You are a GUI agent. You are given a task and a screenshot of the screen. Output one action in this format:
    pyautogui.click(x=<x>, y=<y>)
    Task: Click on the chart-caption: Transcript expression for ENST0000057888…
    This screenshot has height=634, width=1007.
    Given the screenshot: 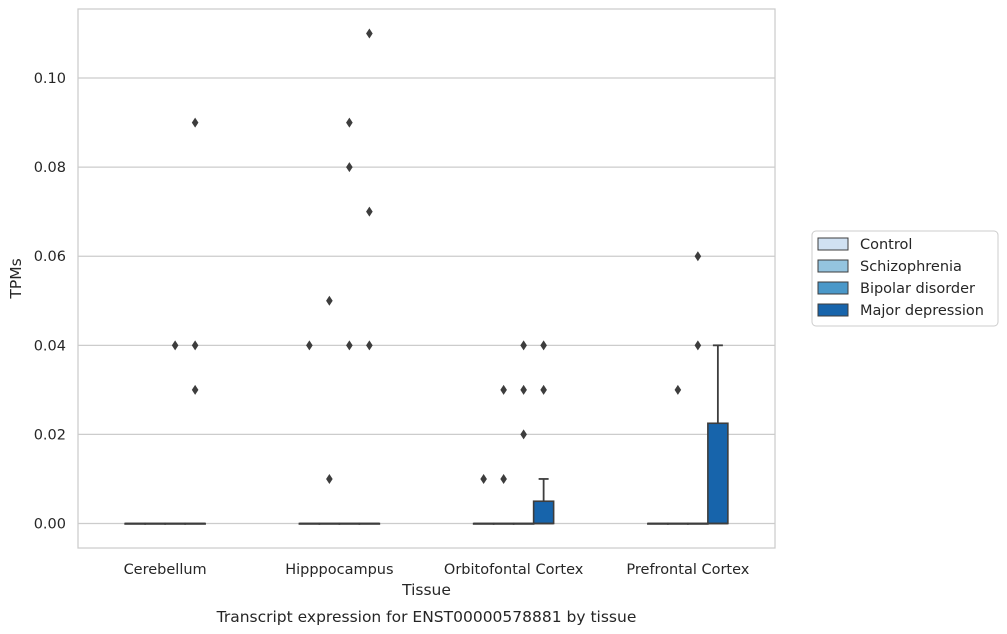 What is the action you would take?
    pyautogui.click(x=426, y=617)
    